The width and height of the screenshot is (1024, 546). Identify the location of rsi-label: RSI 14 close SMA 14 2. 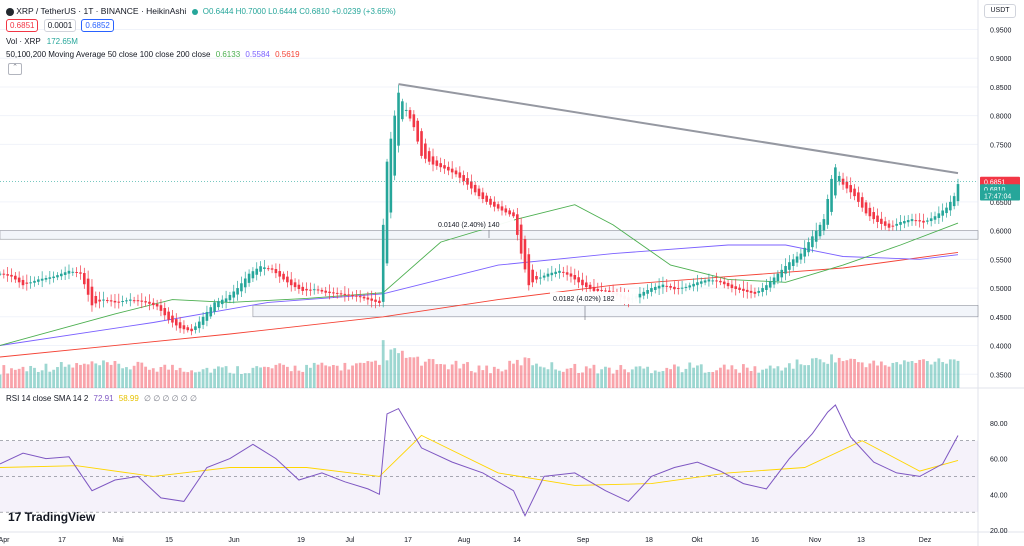
(47, 398).